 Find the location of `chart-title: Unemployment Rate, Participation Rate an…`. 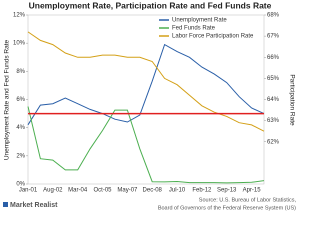

chart-title: Unemployment Rate, Participation Rate an… is located at coordinates (150, 5).